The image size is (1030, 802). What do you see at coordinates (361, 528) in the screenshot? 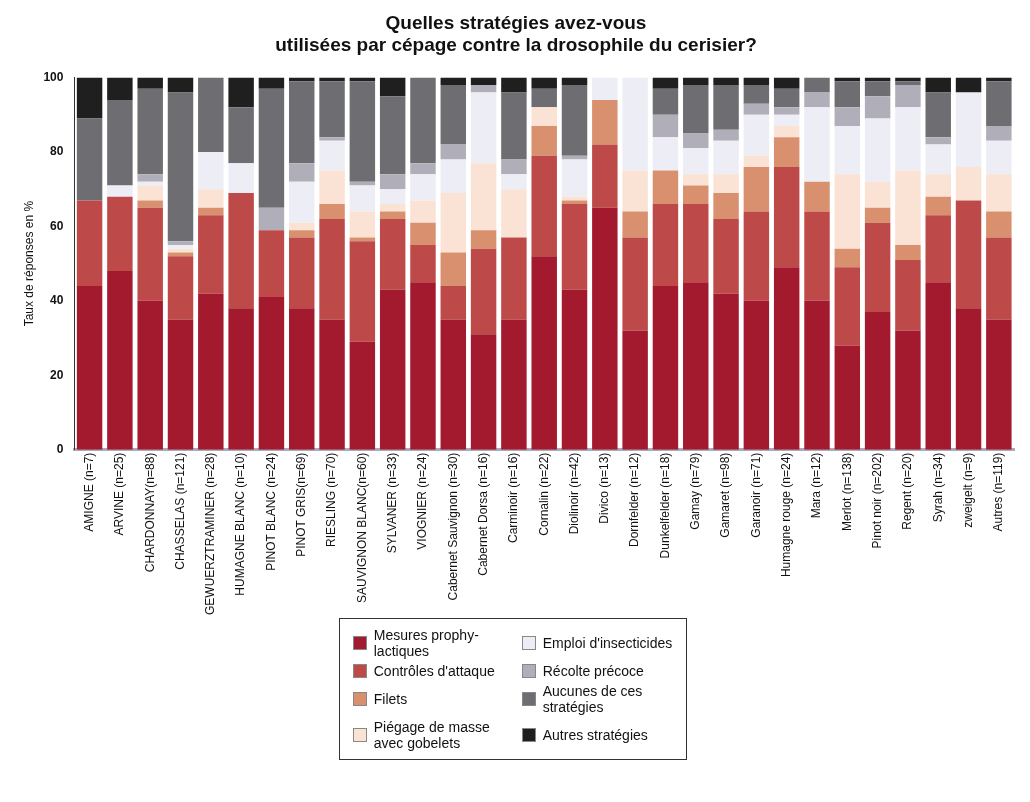
I see `x-tick-label: SAUVIGNON BLANC(n=60)` at bounding box center [361, 528].